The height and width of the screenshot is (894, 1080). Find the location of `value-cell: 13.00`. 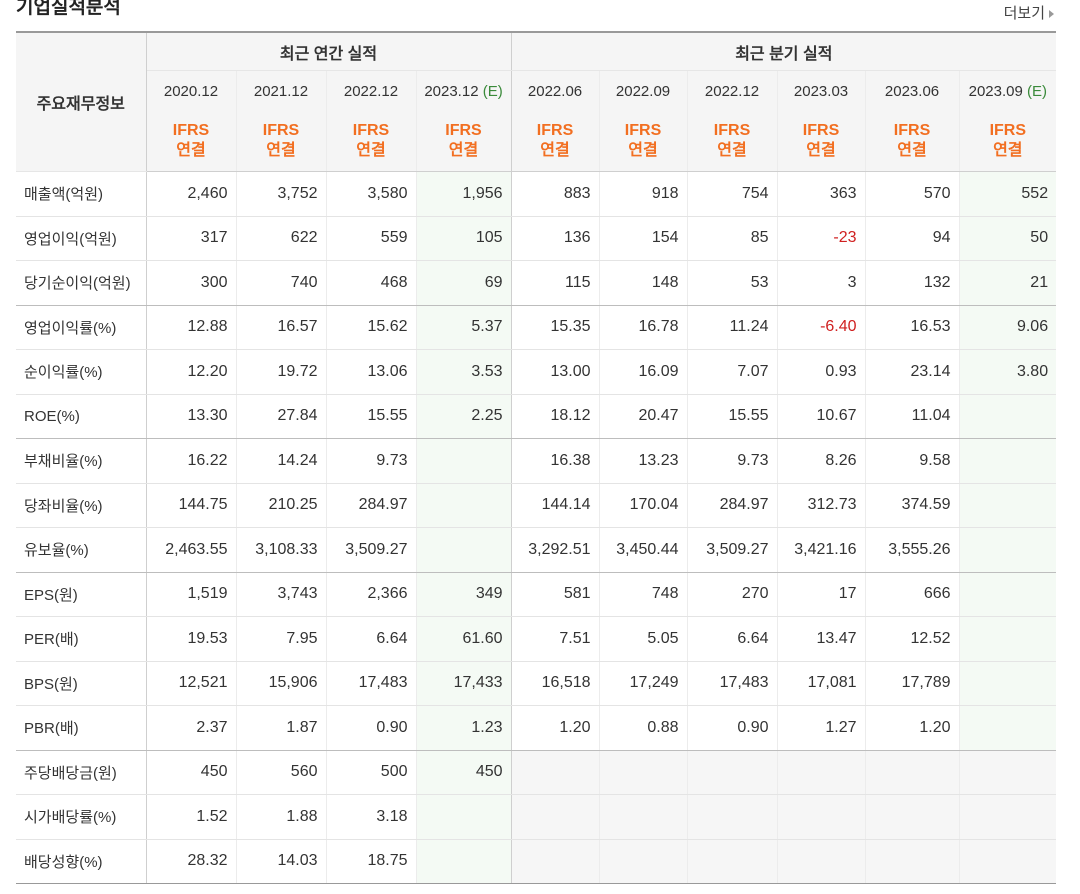

value-cell: 13.00 is located at coordinates (555, 372).